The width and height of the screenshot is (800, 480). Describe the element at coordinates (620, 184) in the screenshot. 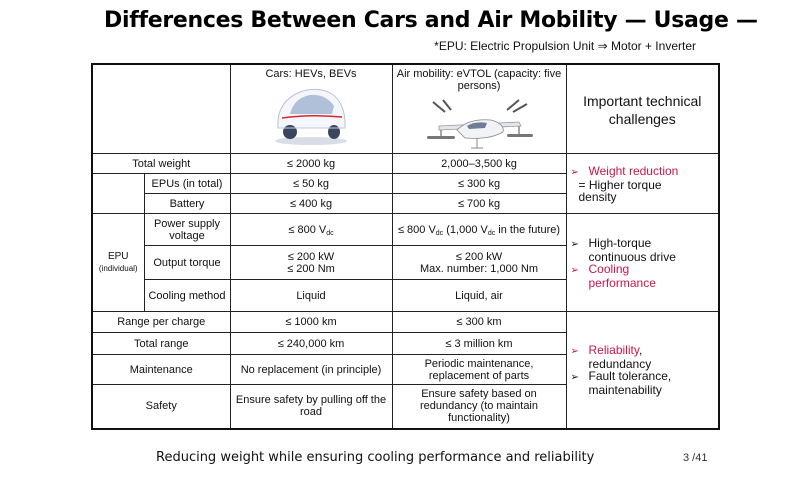

I see `challenge-weight-cont1: = Higher torque` at that location.